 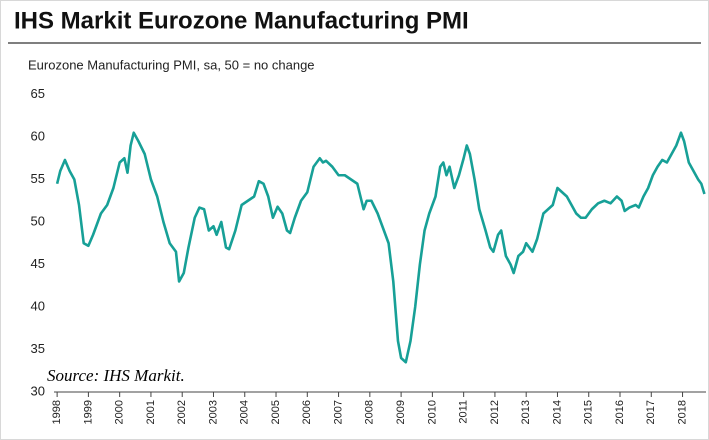 I want to click on x-tick-label: 2012, so click(x=495, y=412).